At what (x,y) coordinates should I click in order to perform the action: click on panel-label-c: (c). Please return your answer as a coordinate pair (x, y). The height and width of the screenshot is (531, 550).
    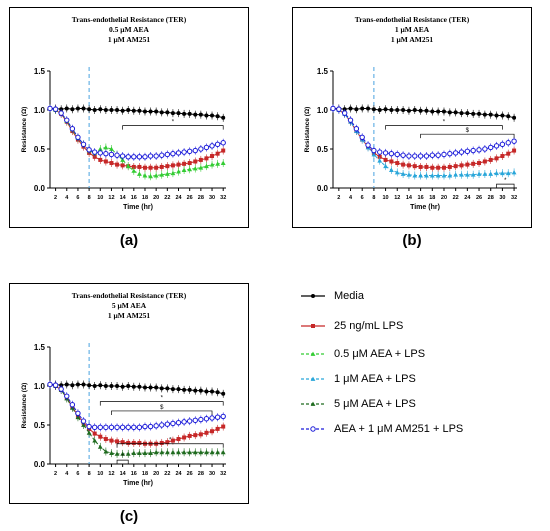
    Looking at the image, I should click on (129, 516).